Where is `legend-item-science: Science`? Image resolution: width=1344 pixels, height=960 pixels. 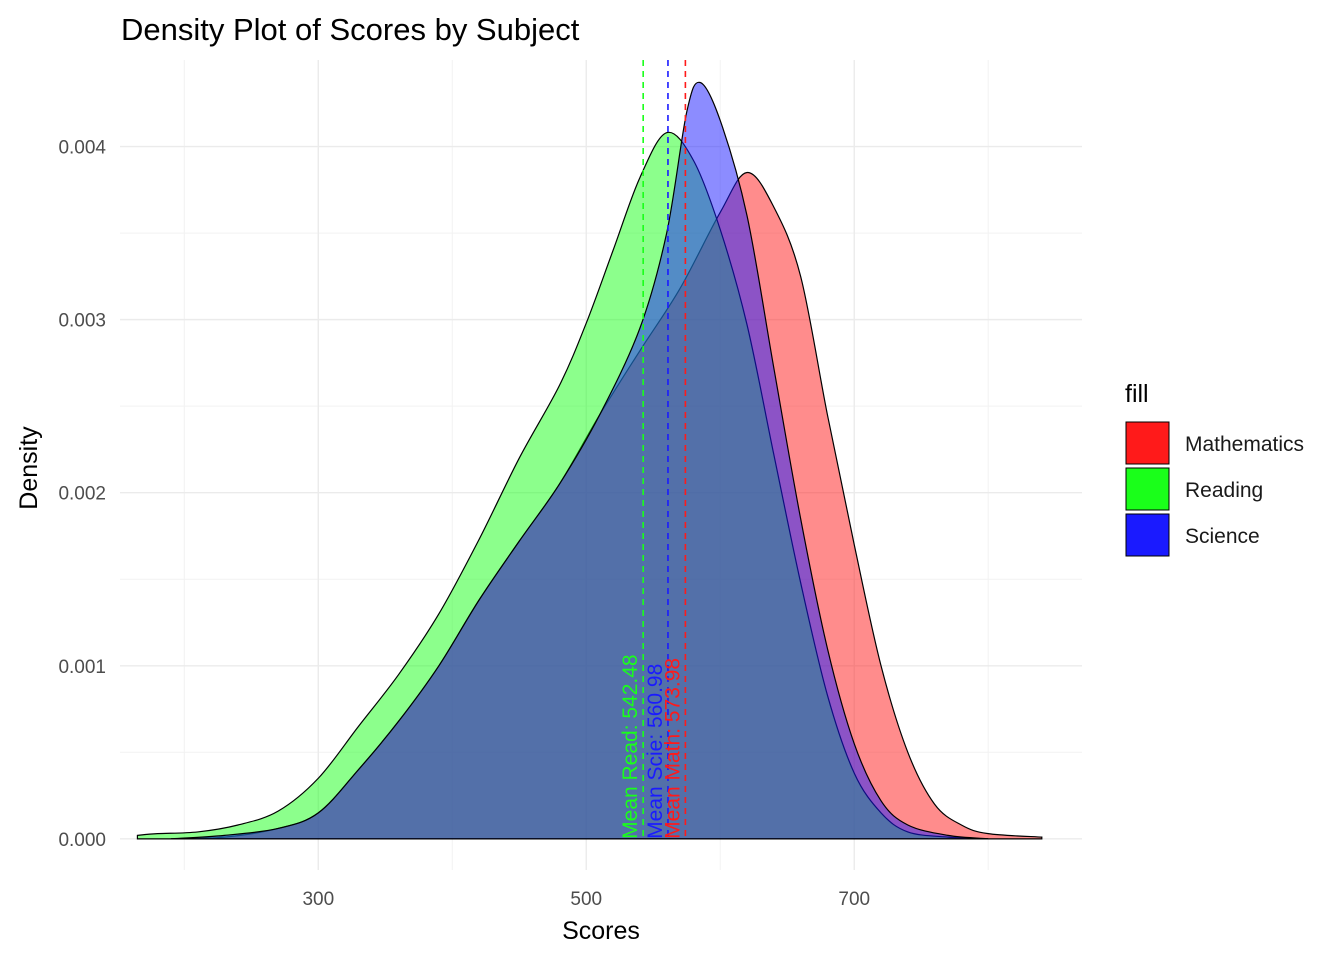
legend-item-science: Science is located at coordinates (1192, 535).